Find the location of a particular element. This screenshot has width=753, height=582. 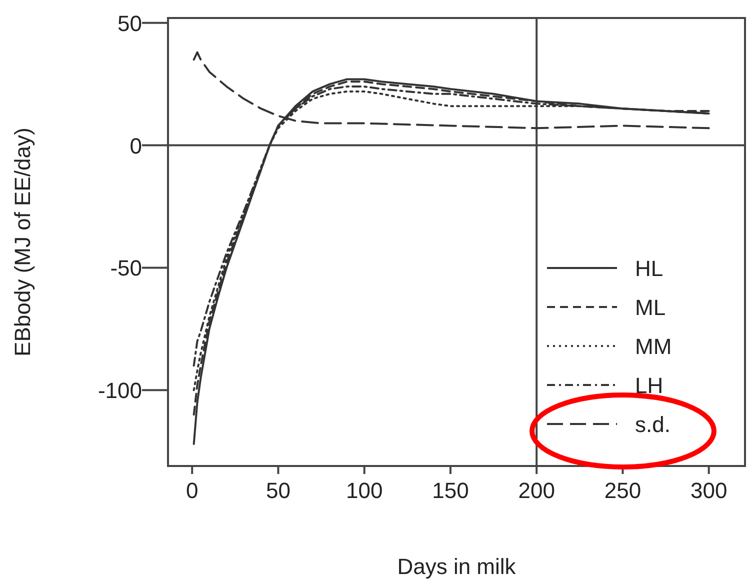

y-tick-label: -100 is located at coordinates (120, 391).